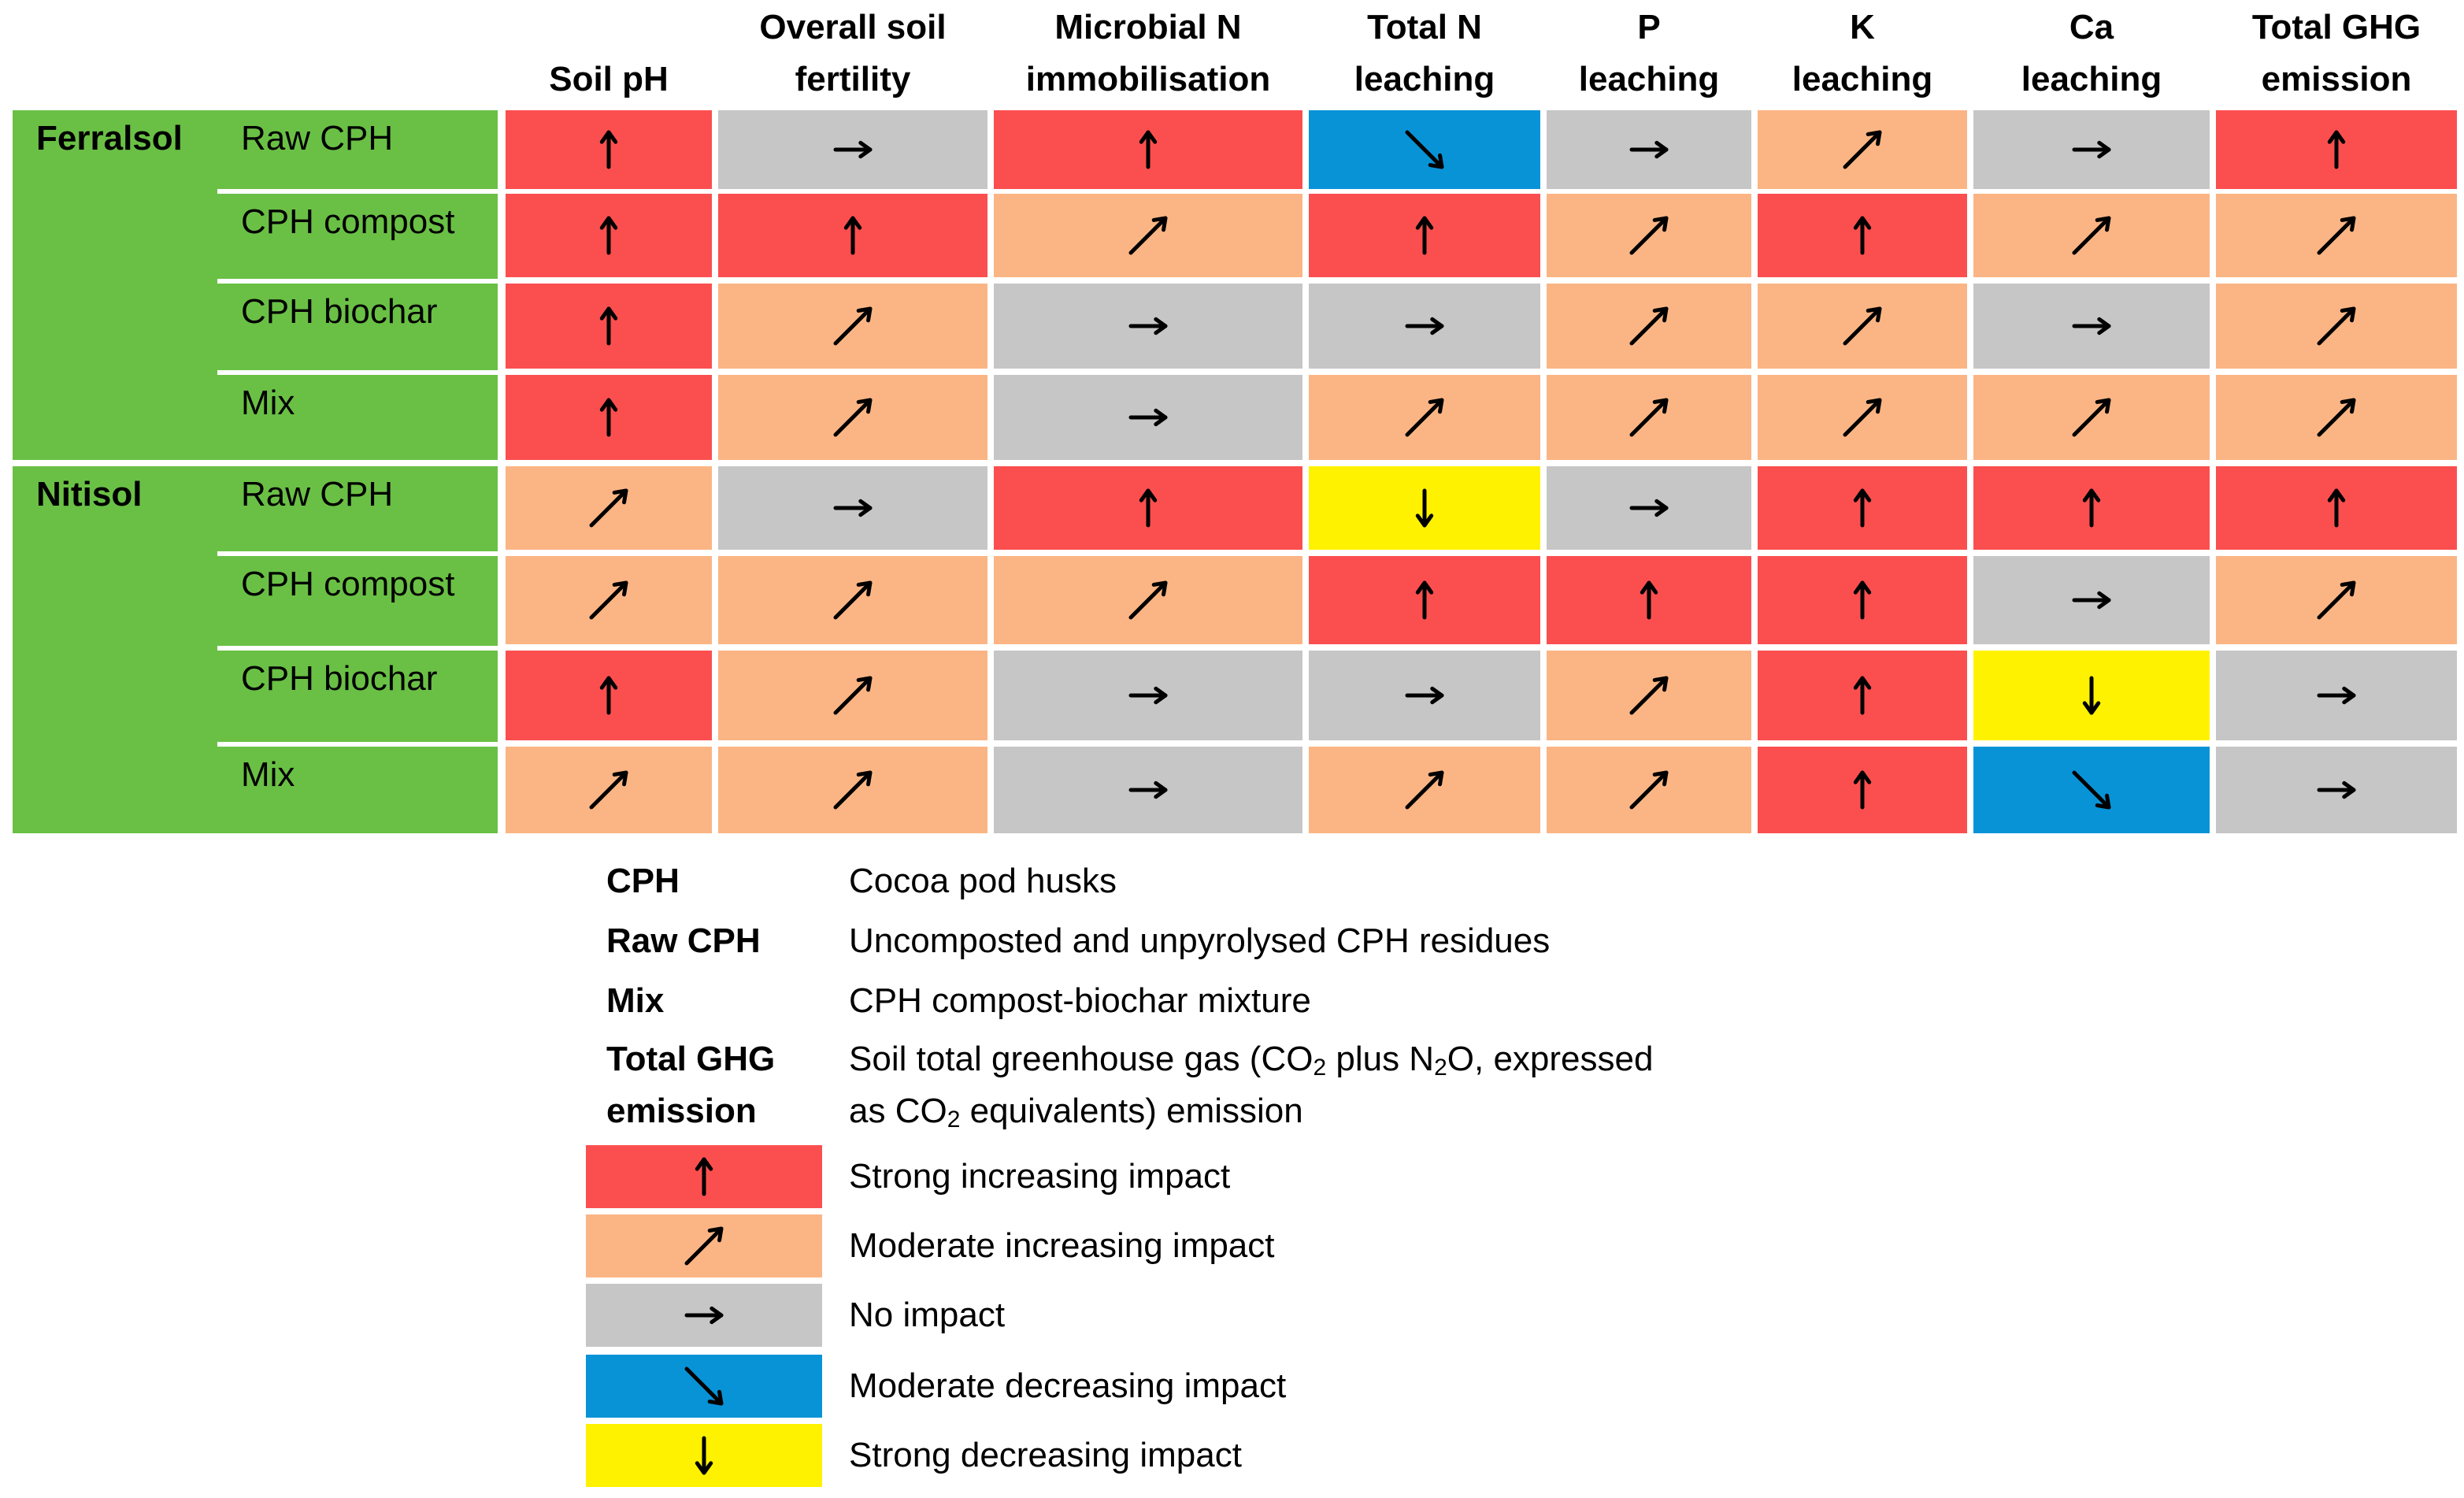  Describe the element at coordinates (1649, 53) in the screenshot. I see `column-header-p-leaching: P leaching` at that location.